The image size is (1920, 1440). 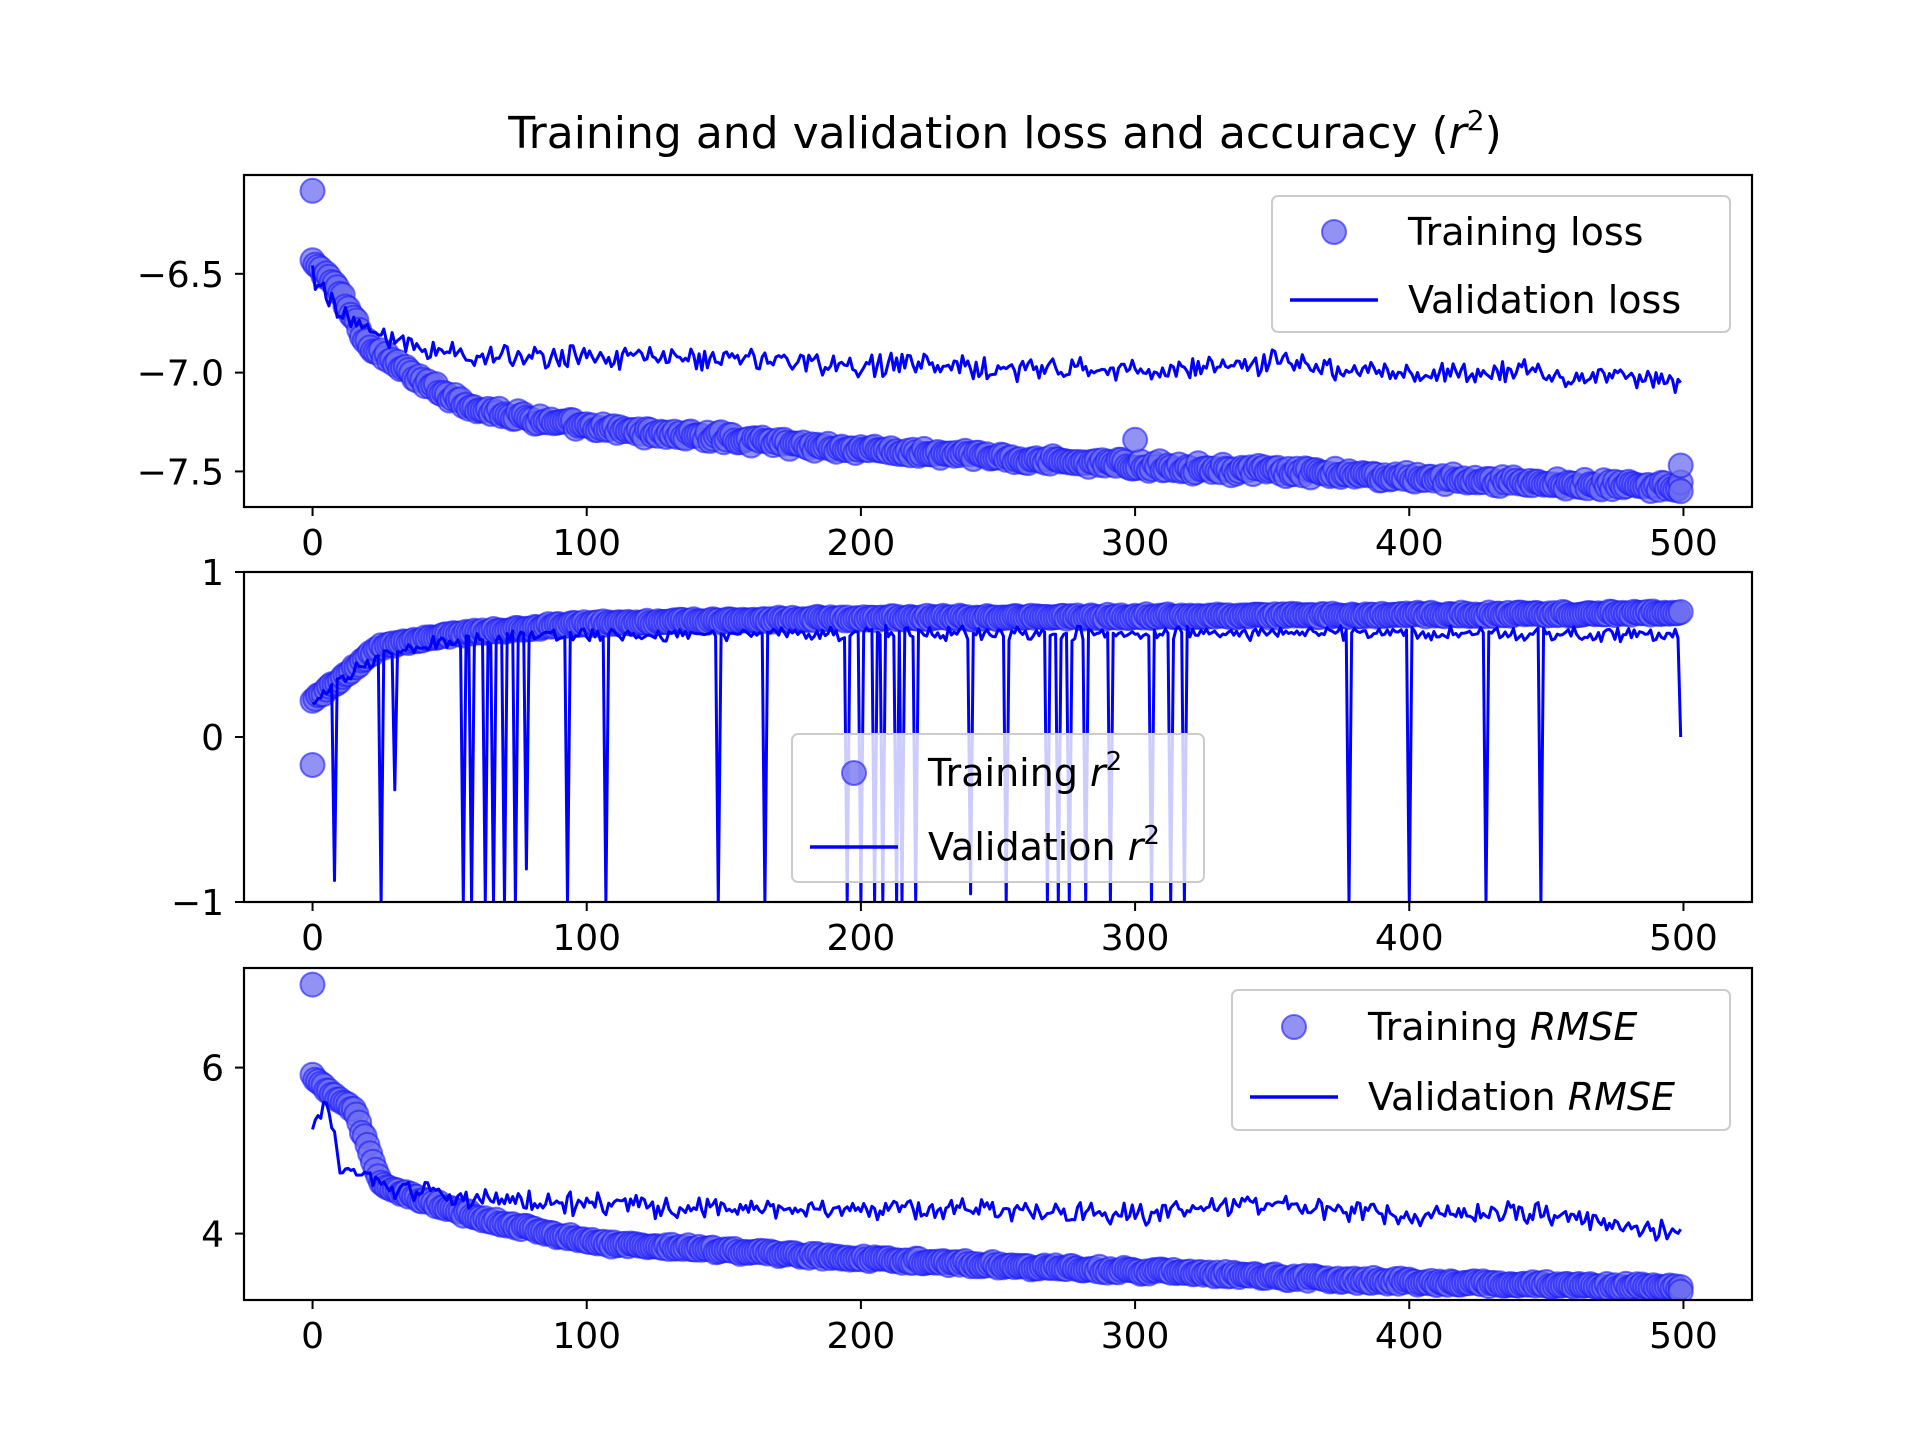 I want to click on y-tick-label: −6.5, so click(x=180, y=275).